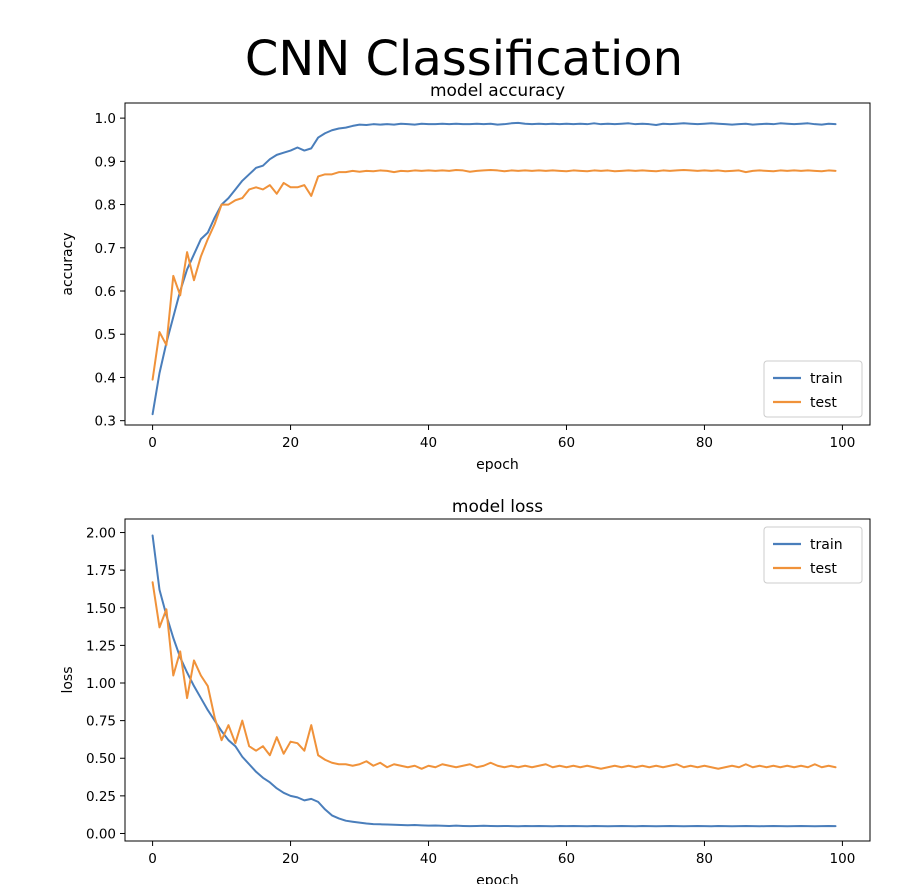 The image size is (908, 884). What do you see at coordinates (101, 834) in the screenshot?
I see `loss-y-tick-label: 0.00` at bounding box center [101, 834].